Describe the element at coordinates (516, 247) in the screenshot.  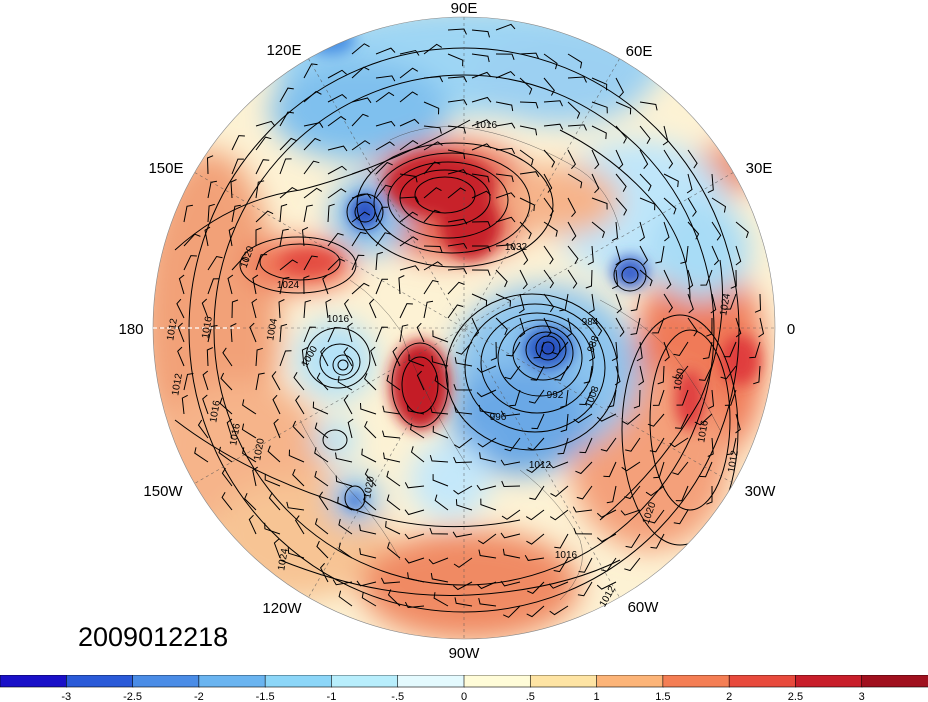
I see `contour-label: 1032` at that location.